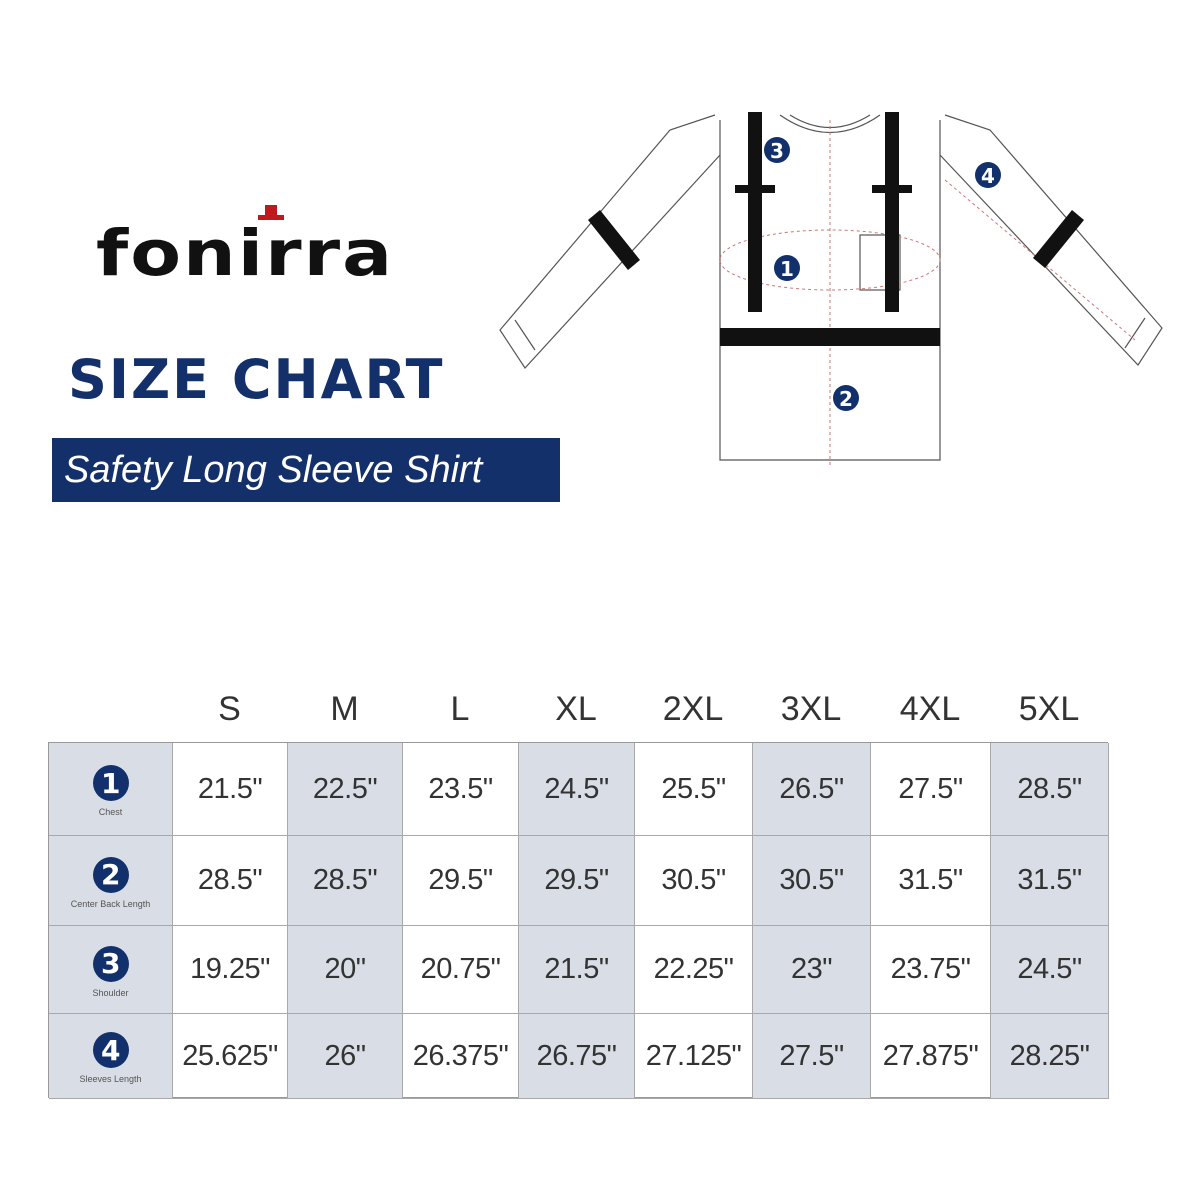  What do you see at coordinates (256, 379) in the screenshot?
I see `page-title: SIZE CHART` at bounding box center [256, 379].